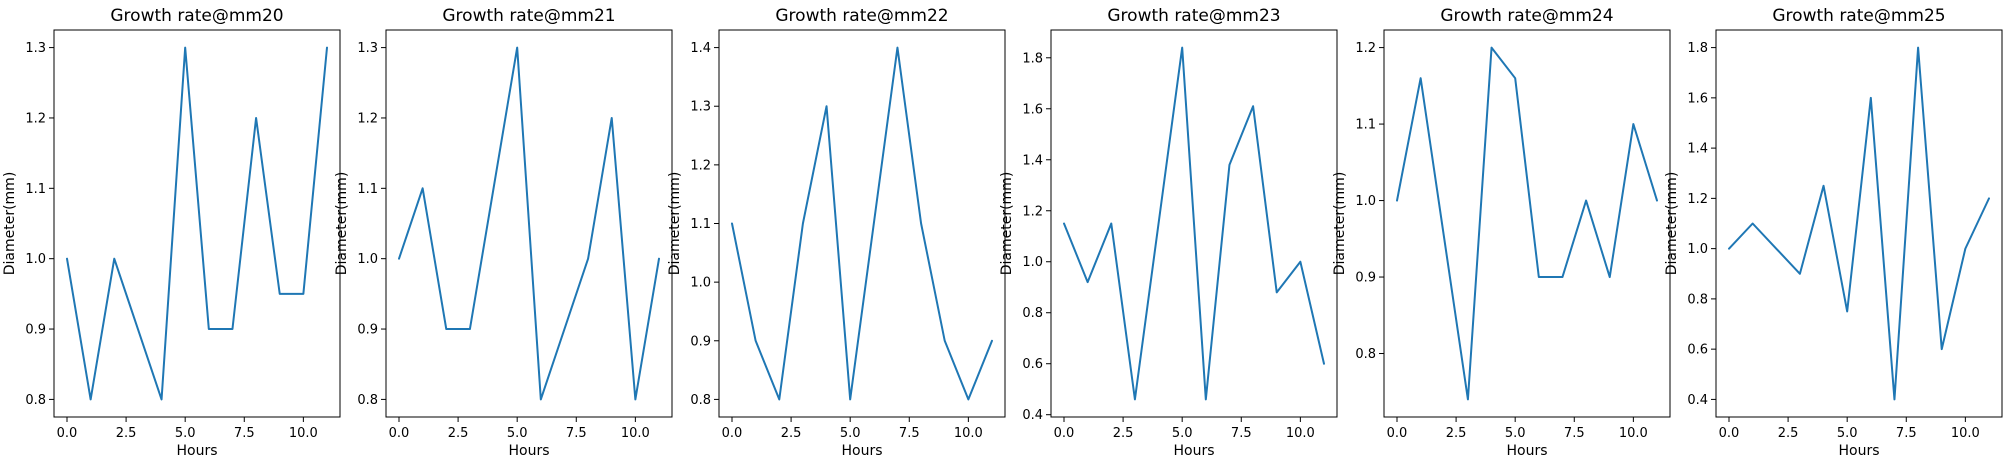  Describe the element at coordinates (528, 16) in the screenshot. I see `chart-title: Growth rate@mm21` at that location.